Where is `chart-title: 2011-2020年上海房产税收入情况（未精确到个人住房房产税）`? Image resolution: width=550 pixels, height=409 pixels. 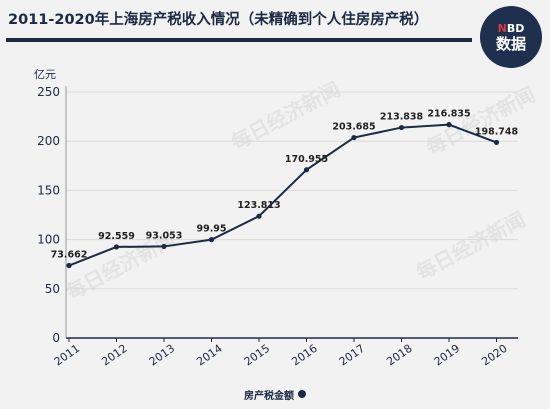 chart-title: 2011-2020年上海房产税收入情况（未精确到个人住房房产税） is located at coordinates (218, 20).